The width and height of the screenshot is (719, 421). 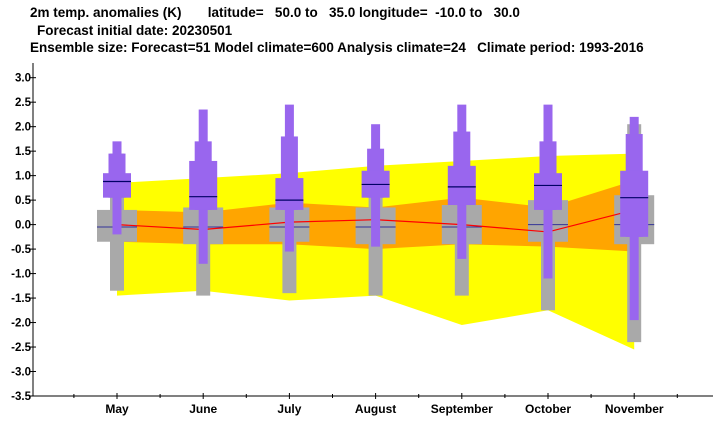 What do you see at coordinates (289, 409) in the screenshot?
I see `x-tick-label: July` at bounding box center [289, 409].